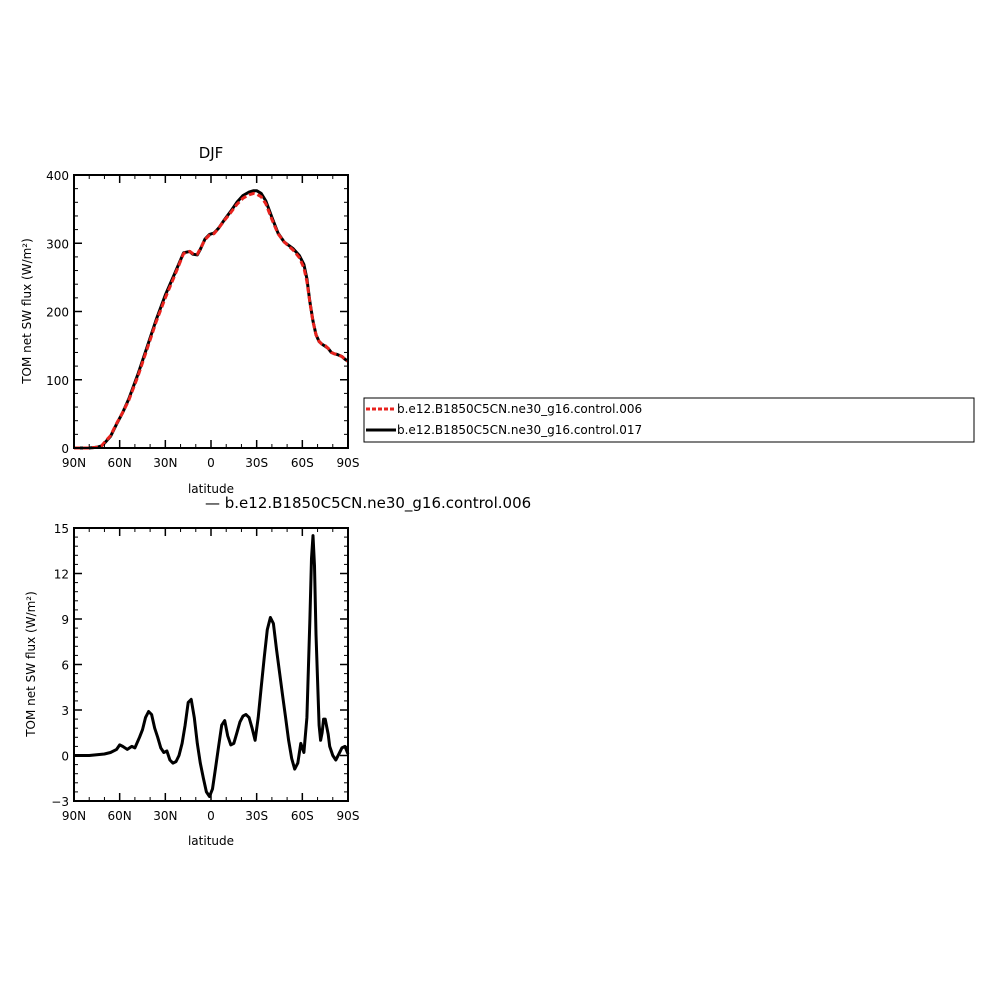  I want to click on x-axis-label-bottom: latitude, so click(211, 841).